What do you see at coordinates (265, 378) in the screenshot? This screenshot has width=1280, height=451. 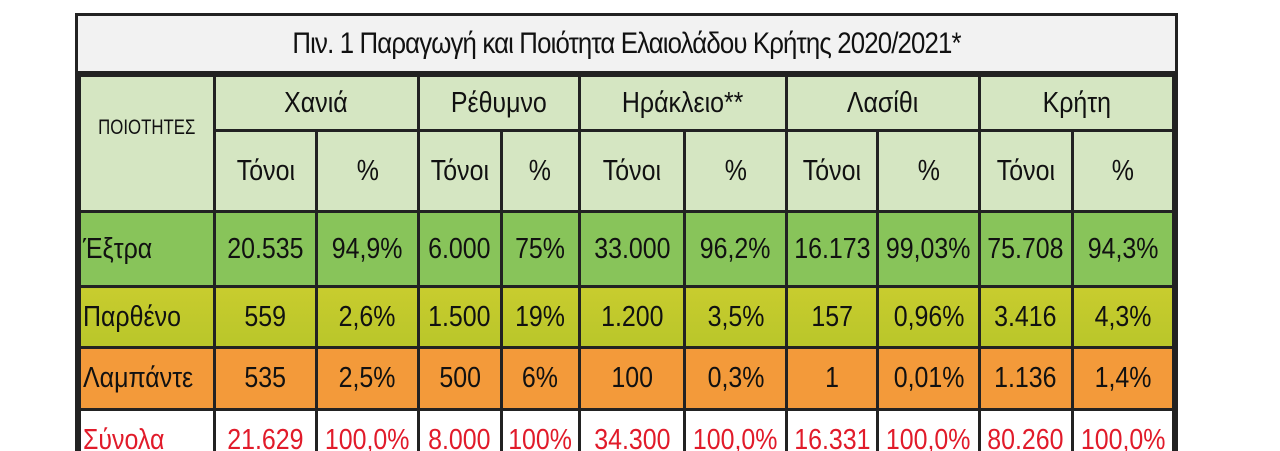 I see `tonnes-cell: 535` at bounding box center [265, 378].